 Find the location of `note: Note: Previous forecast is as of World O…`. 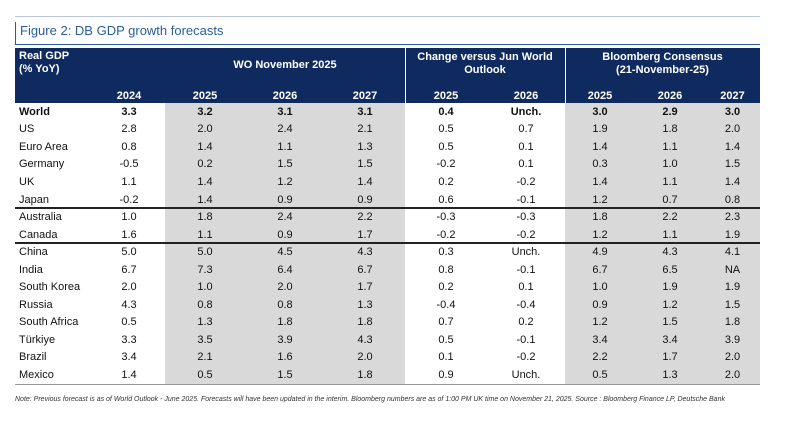

note: Note: Previous forecast is as of World O… is located at coordinates (370, 399).